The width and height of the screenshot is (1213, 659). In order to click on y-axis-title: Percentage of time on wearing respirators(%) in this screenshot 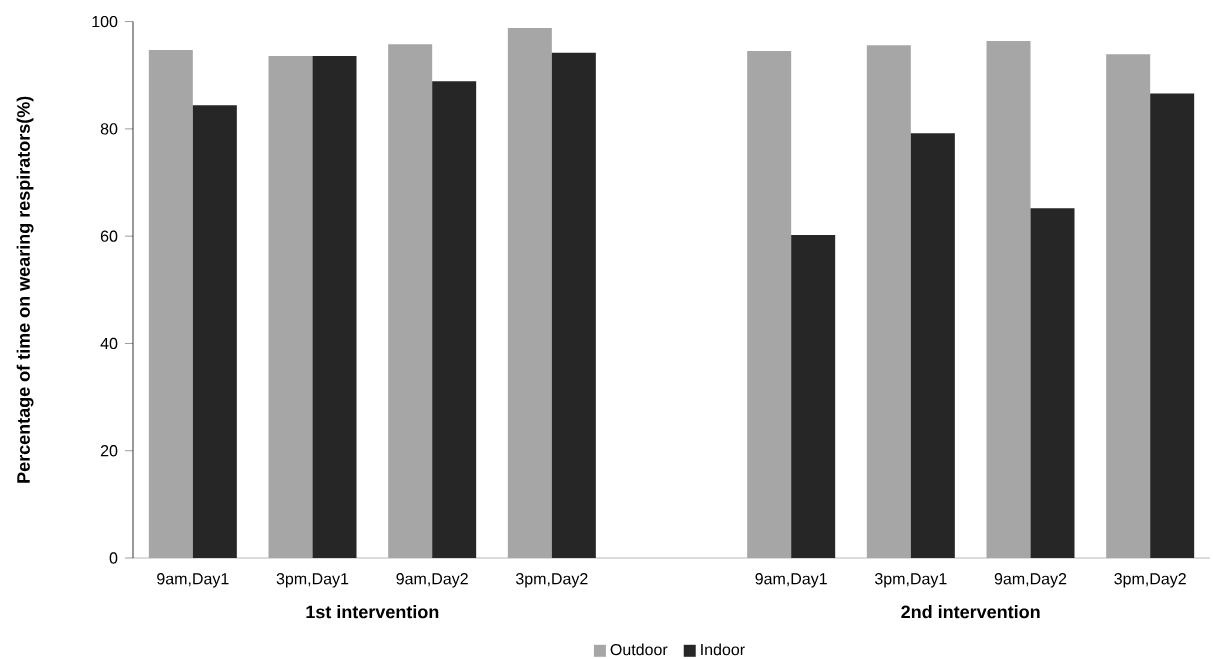, I will do `click(25, 289)`.